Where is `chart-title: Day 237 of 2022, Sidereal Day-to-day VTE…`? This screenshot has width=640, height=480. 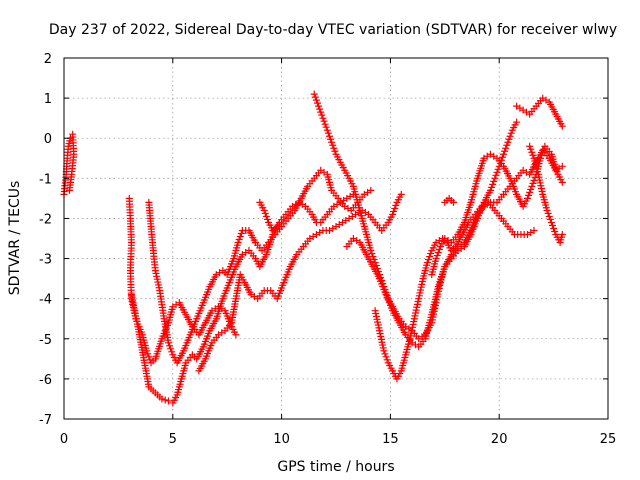
chart-title: Day 237 of 2022, Sidereal Day-to-day VTE… is located at coordinates (333, 30).